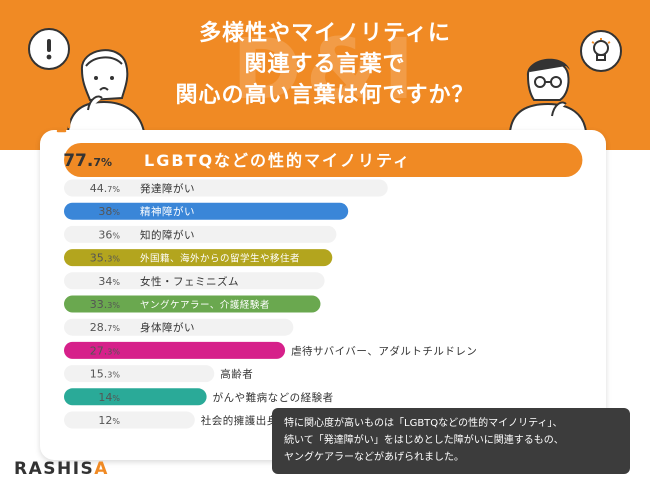  What do you see at coordinates (277, 160) in the screenshot?
I see `category-label-1: LGBTQなどの性的マイノリティ` at bounding box center [277, 160].